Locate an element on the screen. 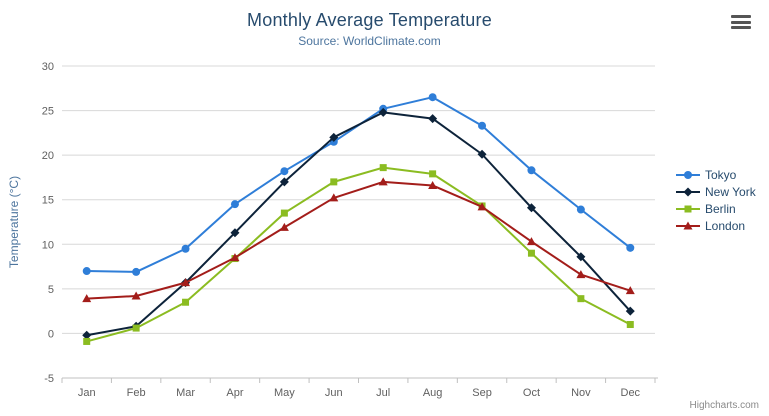 The height and width of the screenshot is (416, 769). x-axis-tick-label: Aug is located at coordinates (433, 393).